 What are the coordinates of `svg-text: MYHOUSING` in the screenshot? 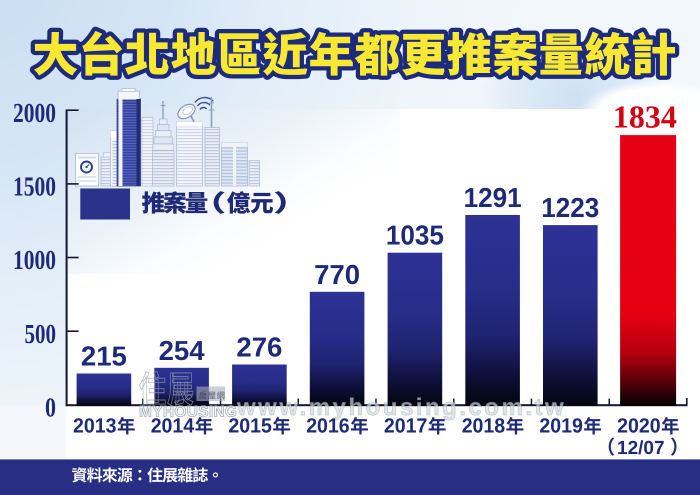 It's located at (188, 412).